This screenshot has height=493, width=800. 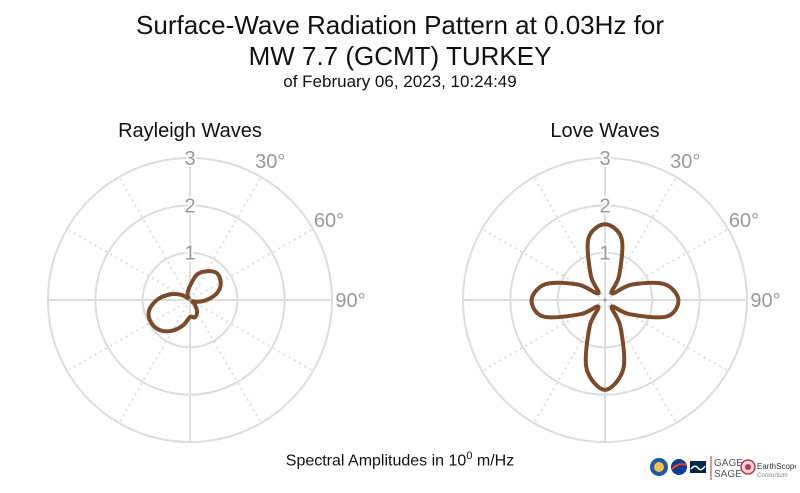 What do you see at coordinates (776, 466) in the screenshot?
I see `earthscope-logo-text: EarthScope` at bounding box center [776, 466].